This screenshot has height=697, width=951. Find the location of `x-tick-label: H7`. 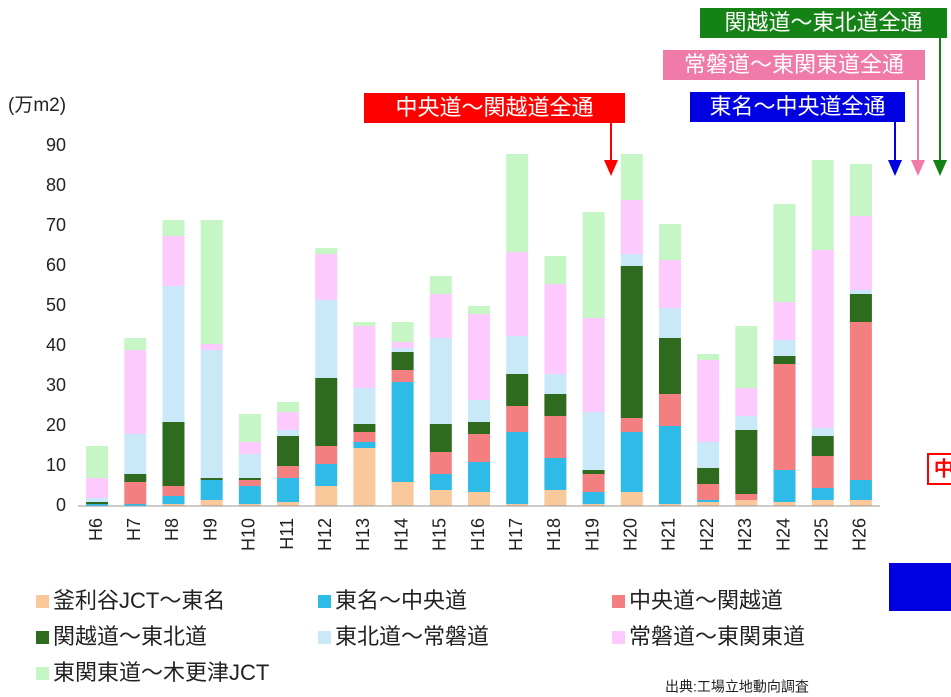

x-tick-label: H7 is located at coordinates (134, 529).